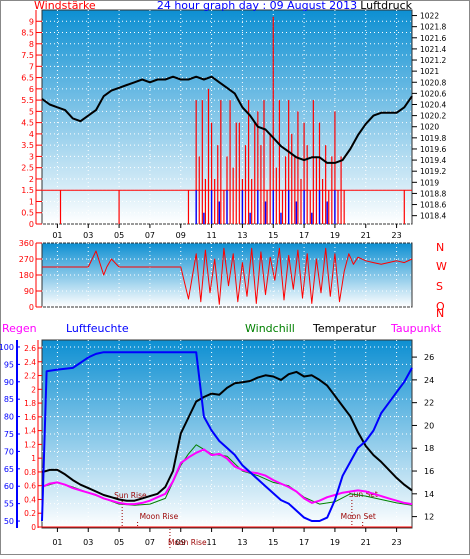  Describe the element at coordinates (27, 168) in the screenshot. I see `wind-speed-tick-label: 2.5` at that location.